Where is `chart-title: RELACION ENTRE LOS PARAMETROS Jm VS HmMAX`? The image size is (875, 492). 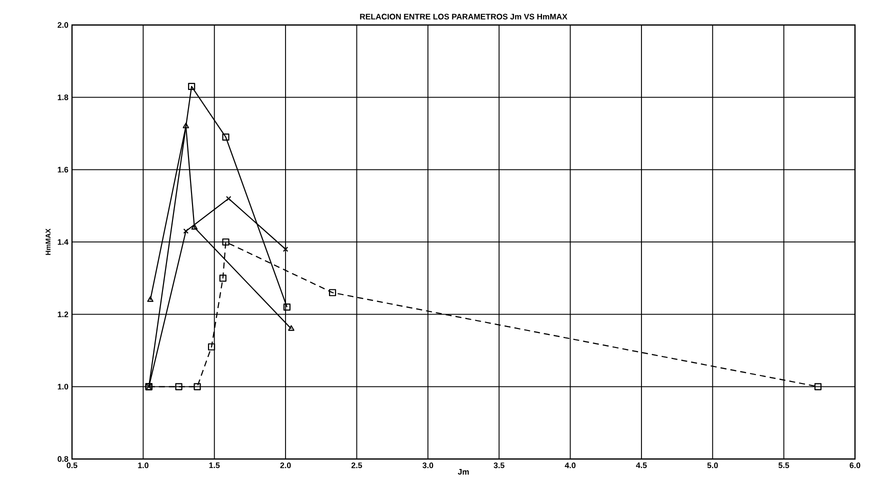 chart-title: RELACION ENTRE LOS PARAMETROS Jm VS HmMAX is located at coordinates (464, 17).